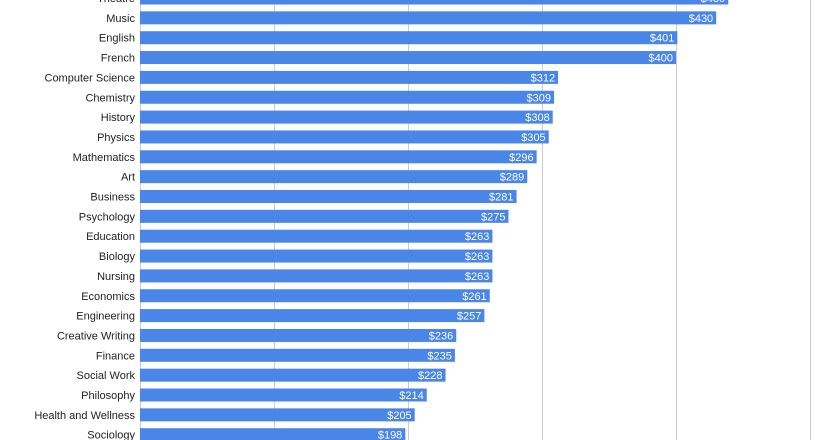  I want to click on category-label-19: Social Work, so click(106, 376).